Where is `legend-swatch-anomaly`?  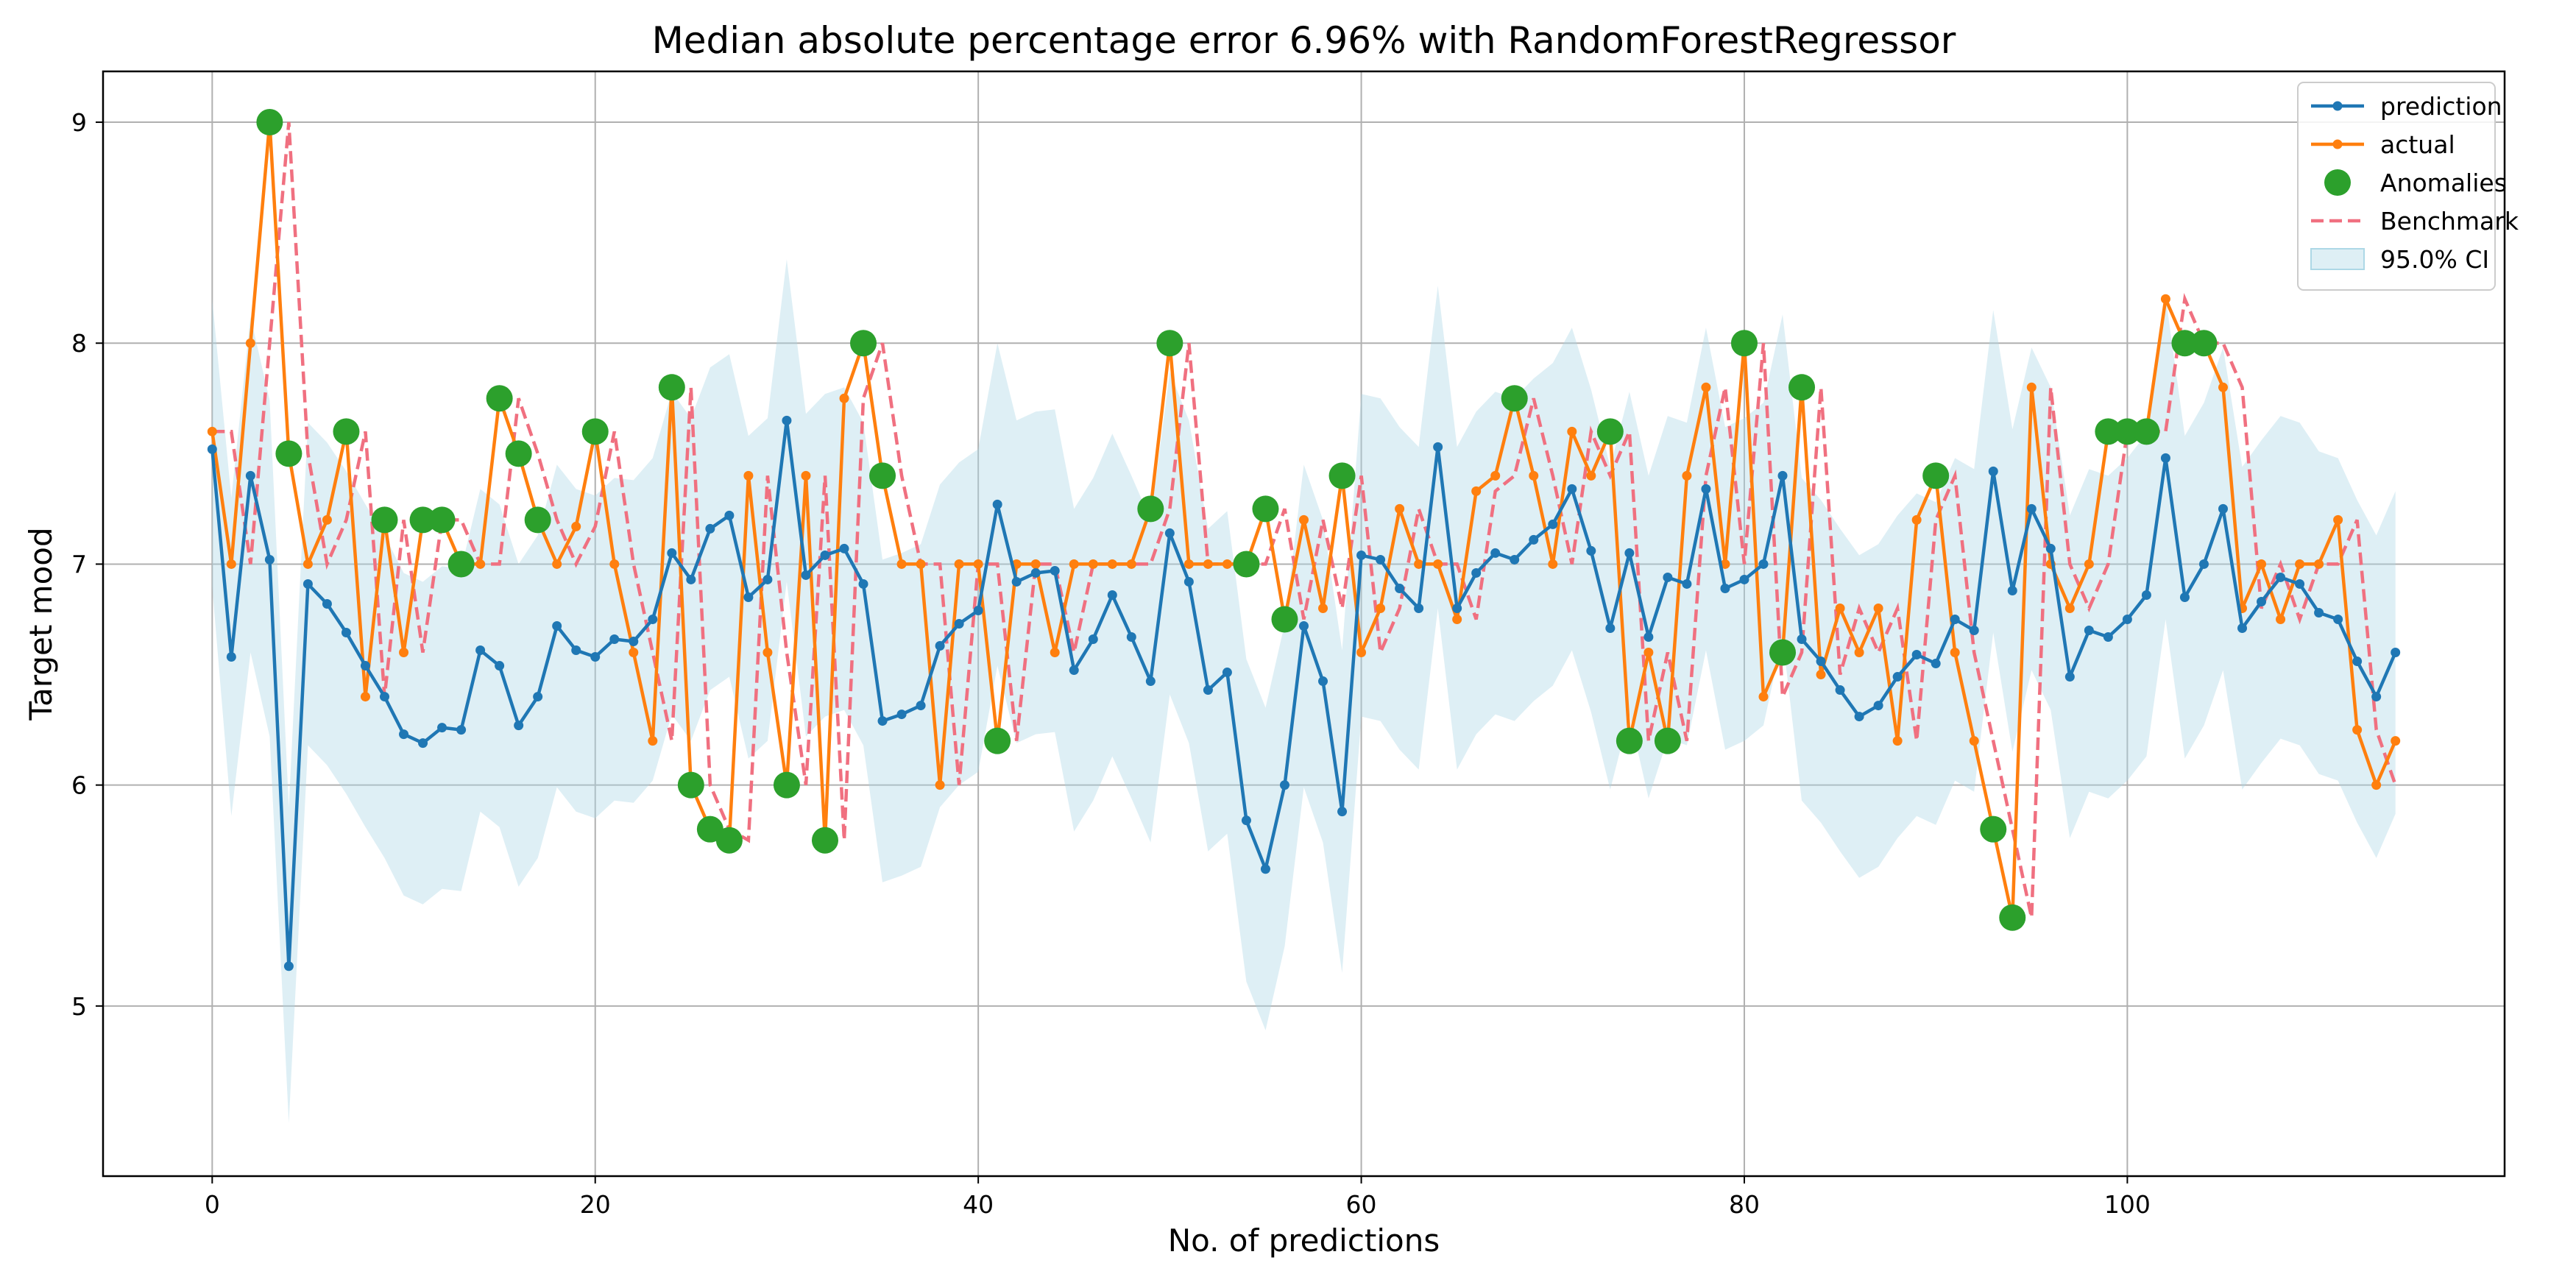
legend-swatch-anomaly is located at coordinates (2337, 182).